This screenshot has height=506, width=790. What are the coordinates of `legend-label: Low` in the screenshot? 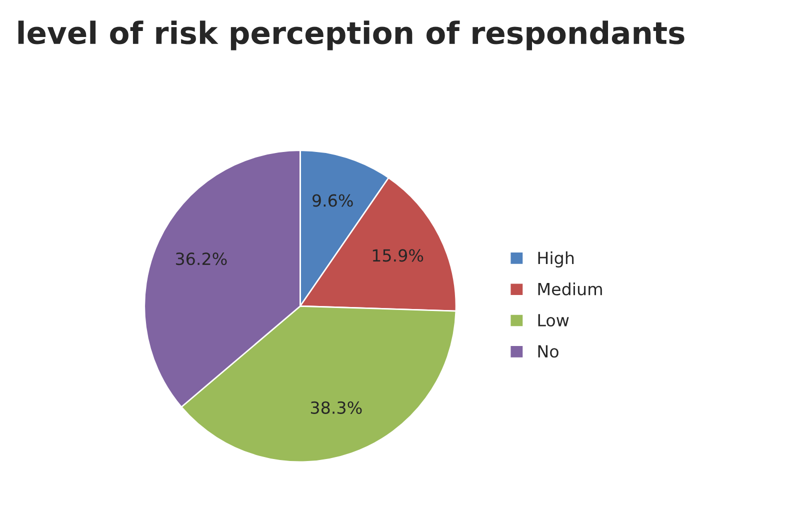 It's located at (553, 320).